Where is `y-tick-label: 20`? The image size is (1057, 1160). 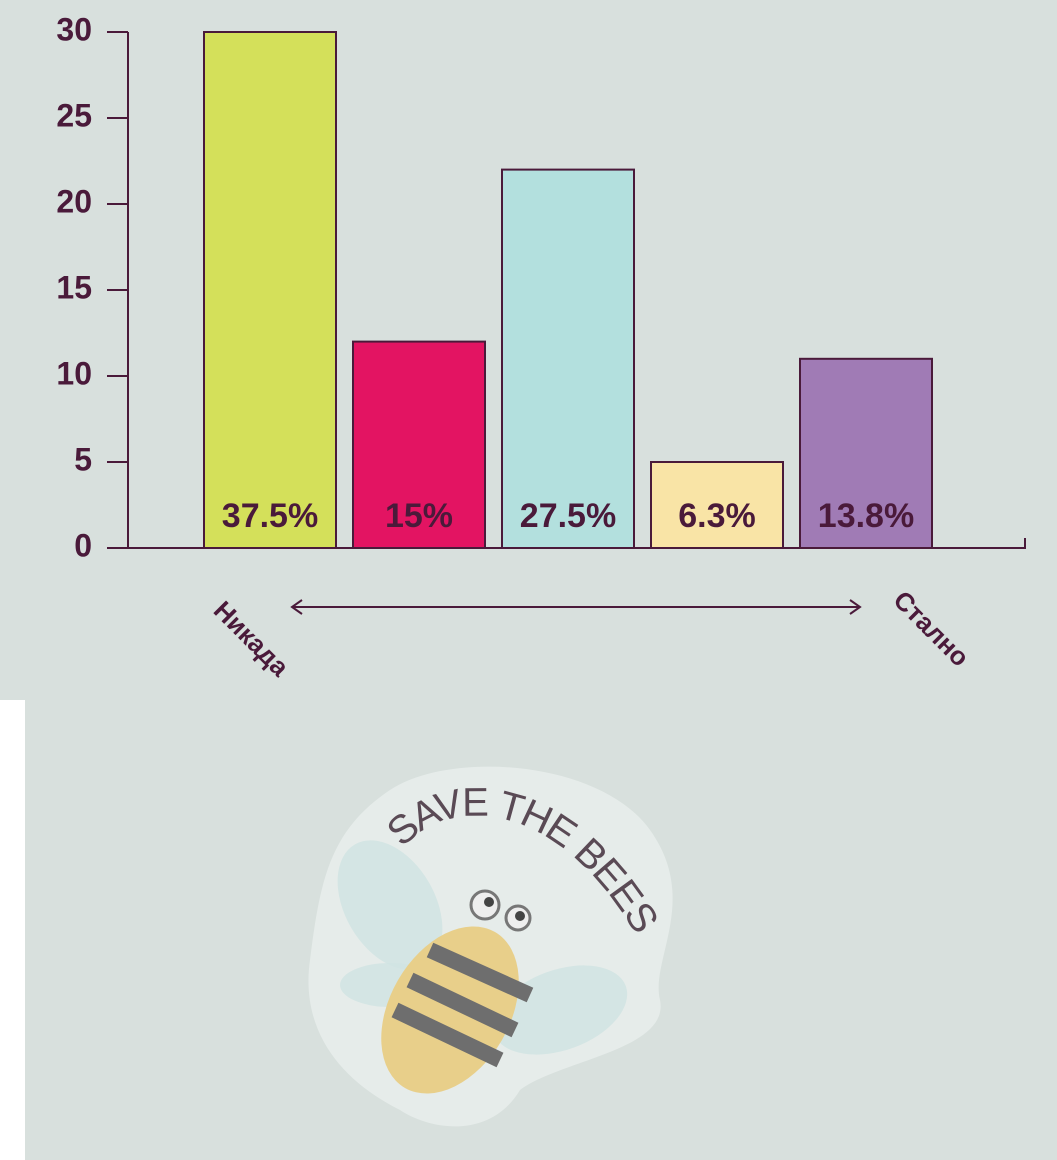 y-tick-label: 20 is located at coordinates (74, 201).